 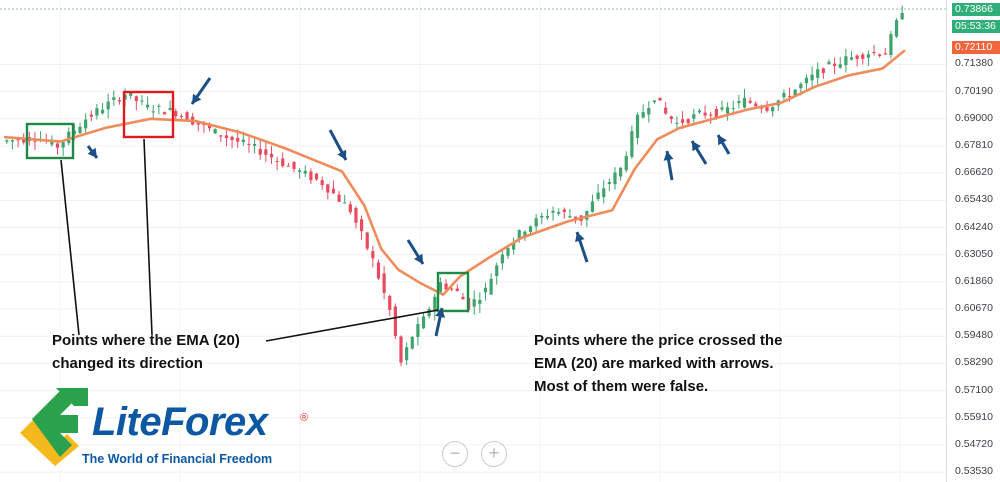 I want to click on pointer-line, so click(x=148, y=237).